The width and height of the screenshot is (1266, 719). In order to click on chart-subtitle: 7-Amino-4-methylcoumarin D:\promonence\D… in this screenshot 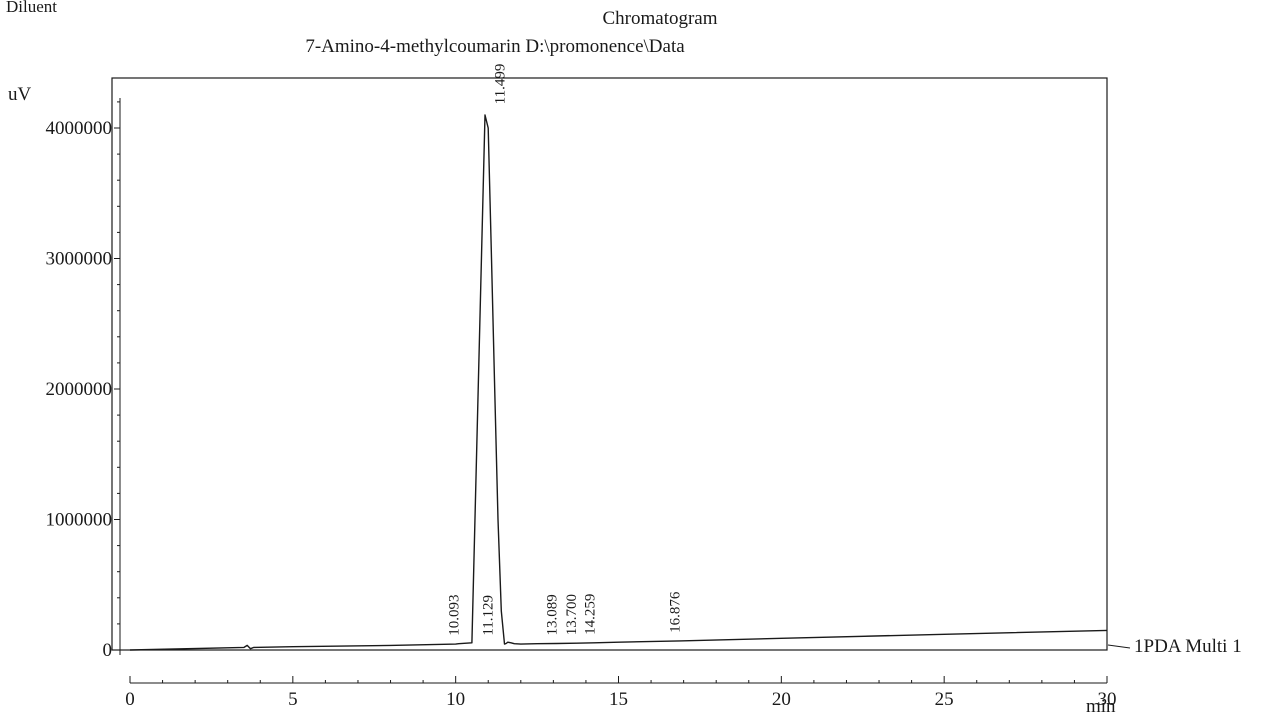, I will do `click(495, 46)`.